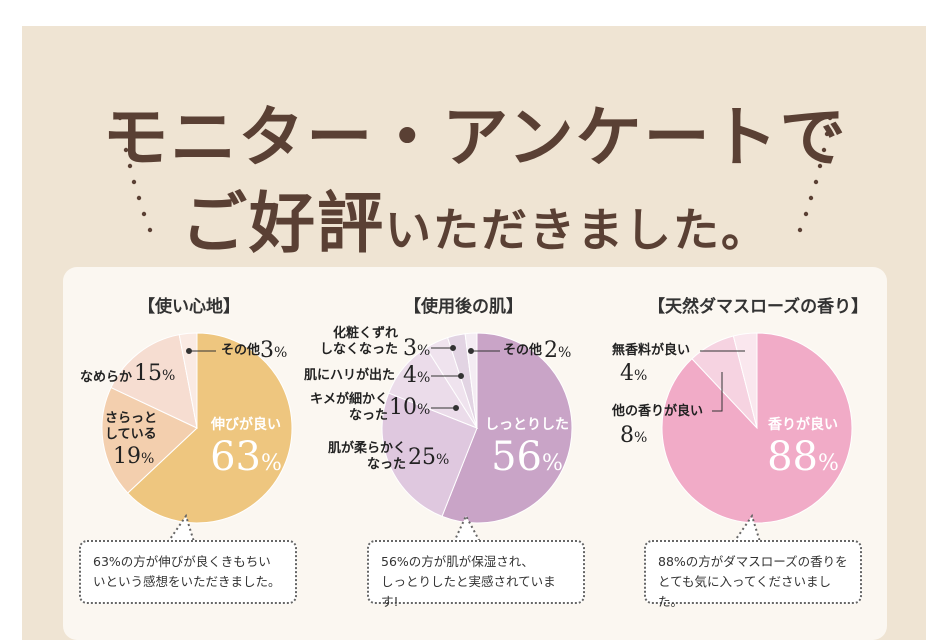  What do you see at coordinates (523, 350) in the screenshot?
I see `c2-other-label: その他` at bounding box center [523, 350].